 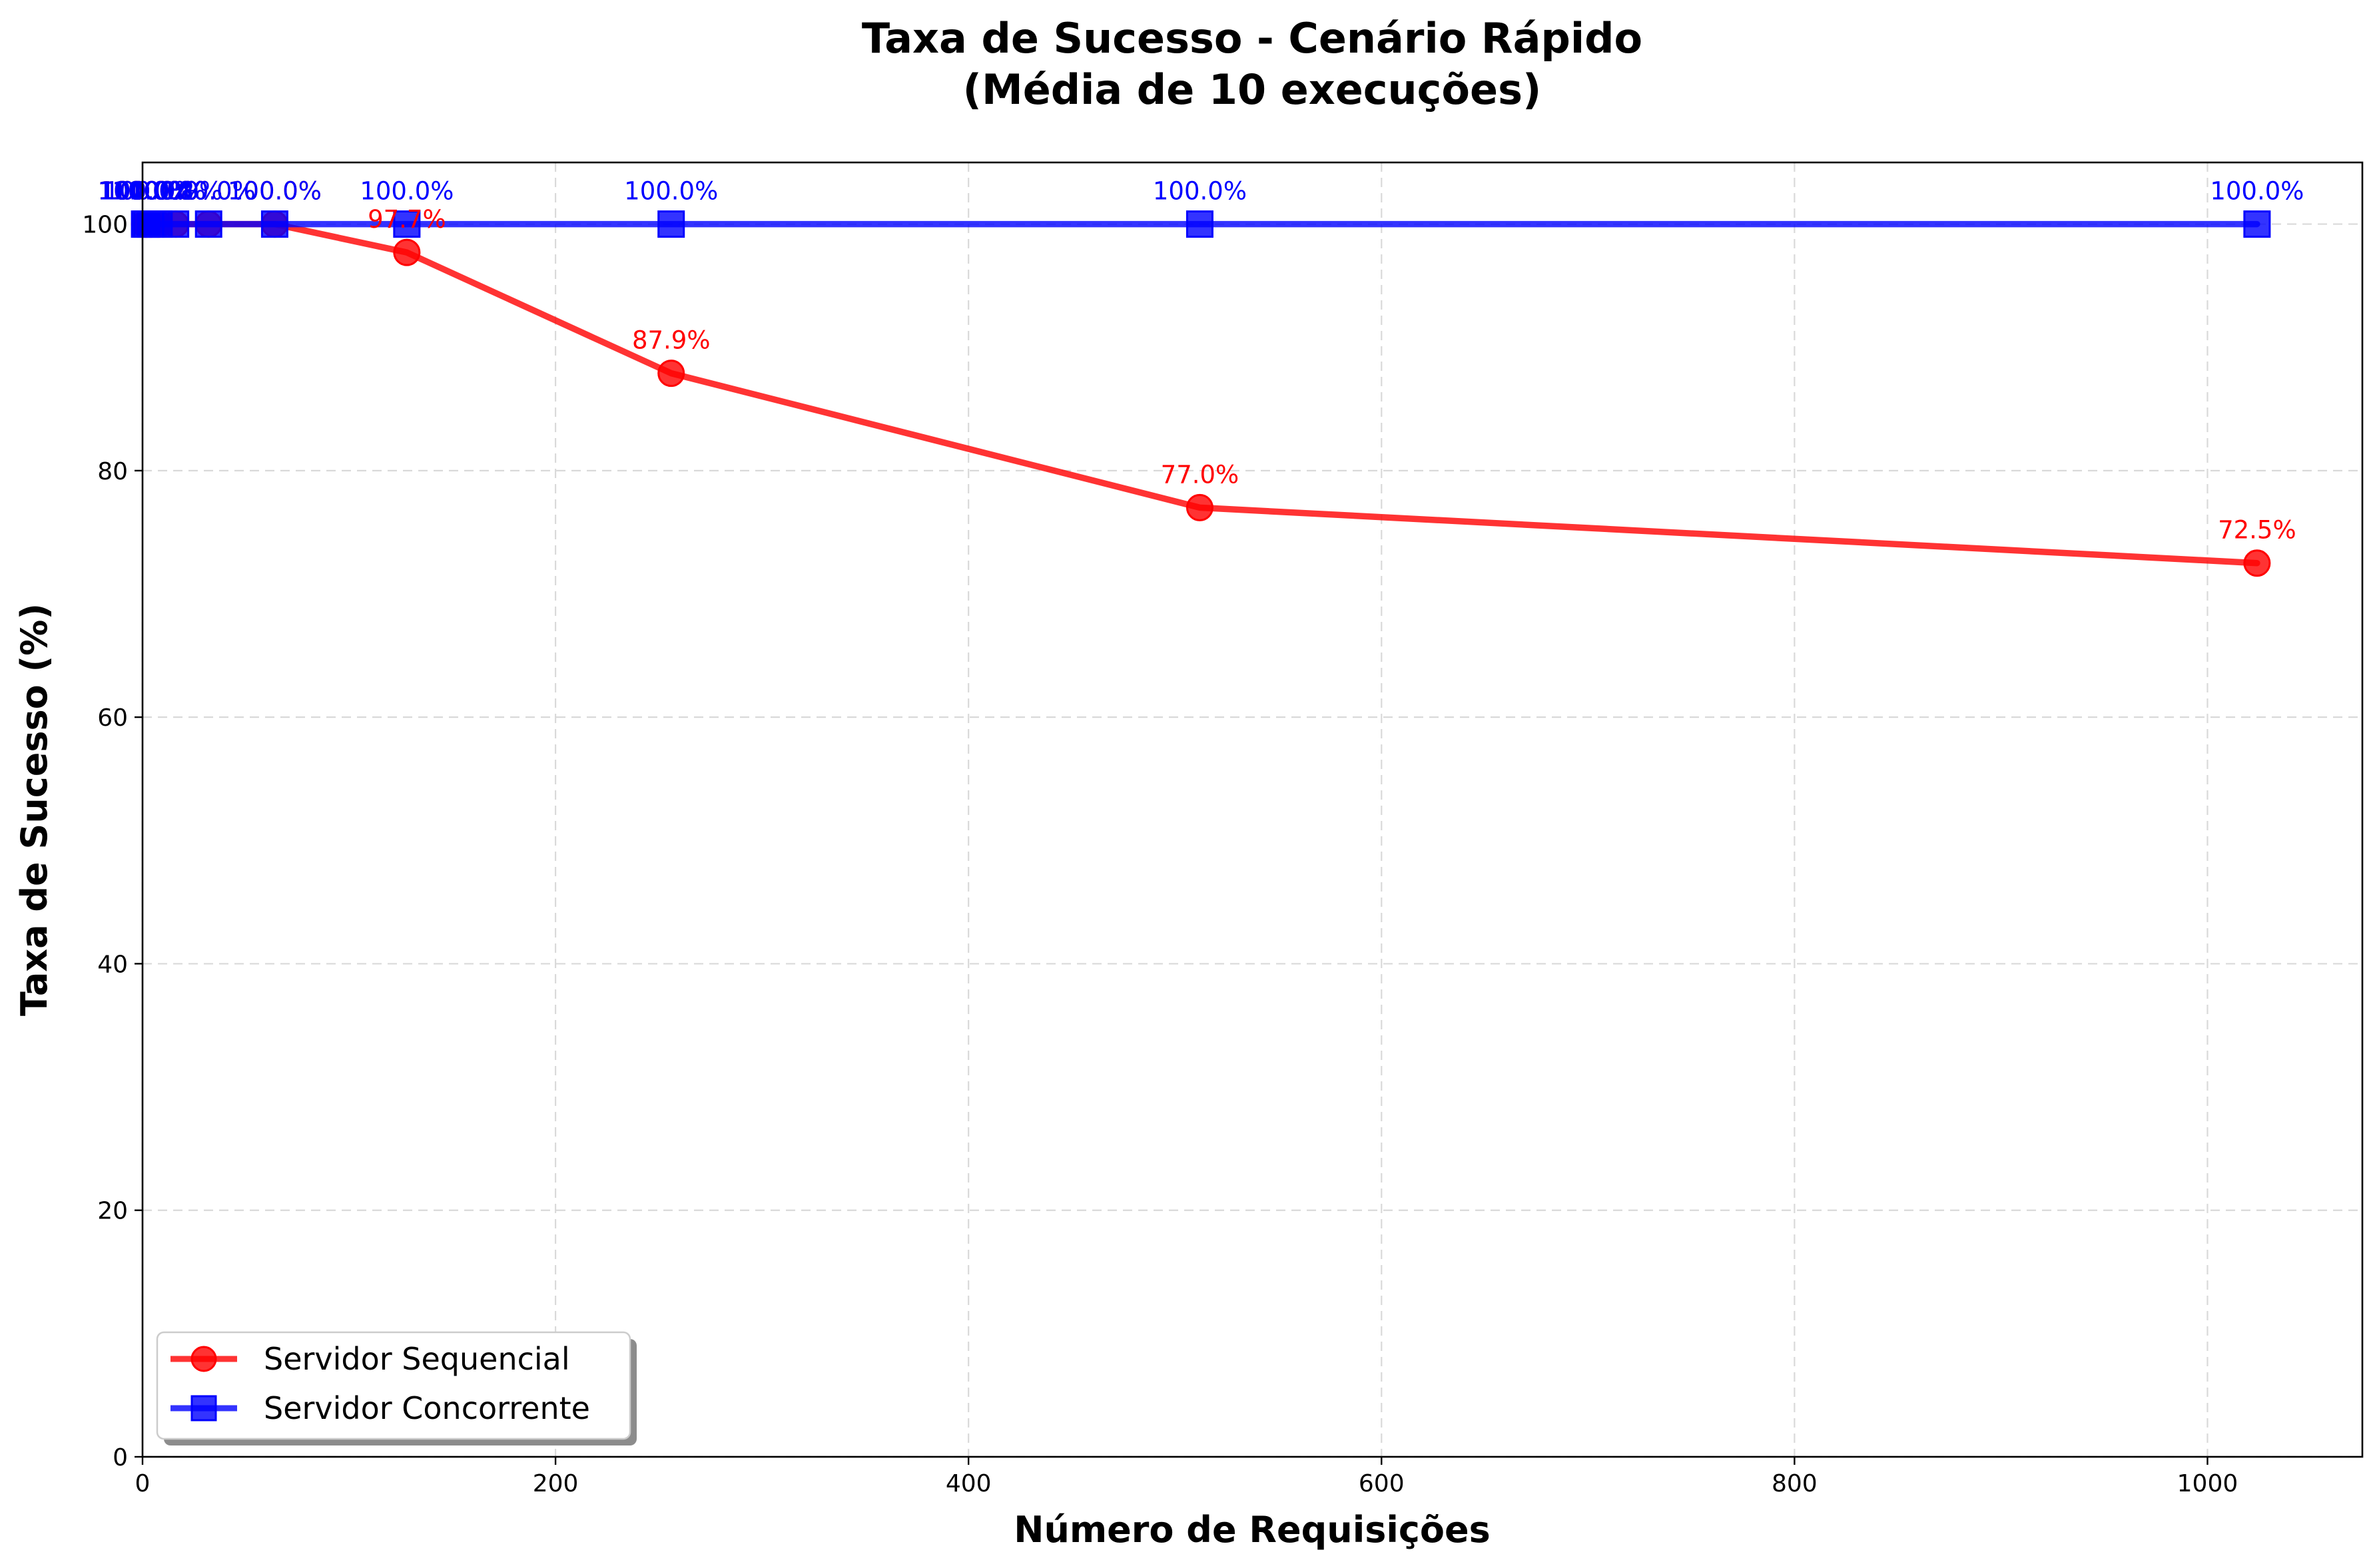 I want to click on legend-marker-sequential, so click(x=203, y=1359).